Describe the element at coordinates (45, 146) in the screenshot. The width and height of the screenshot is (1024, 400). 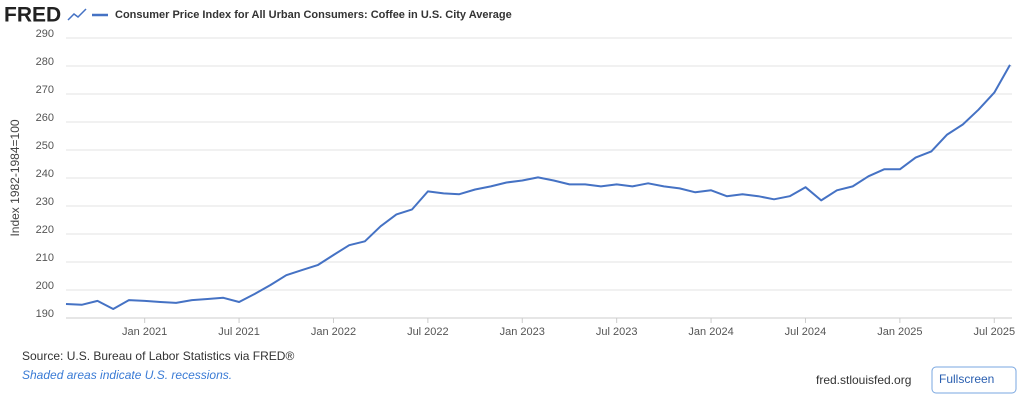
I see `y-tick-label: 250` at that location.